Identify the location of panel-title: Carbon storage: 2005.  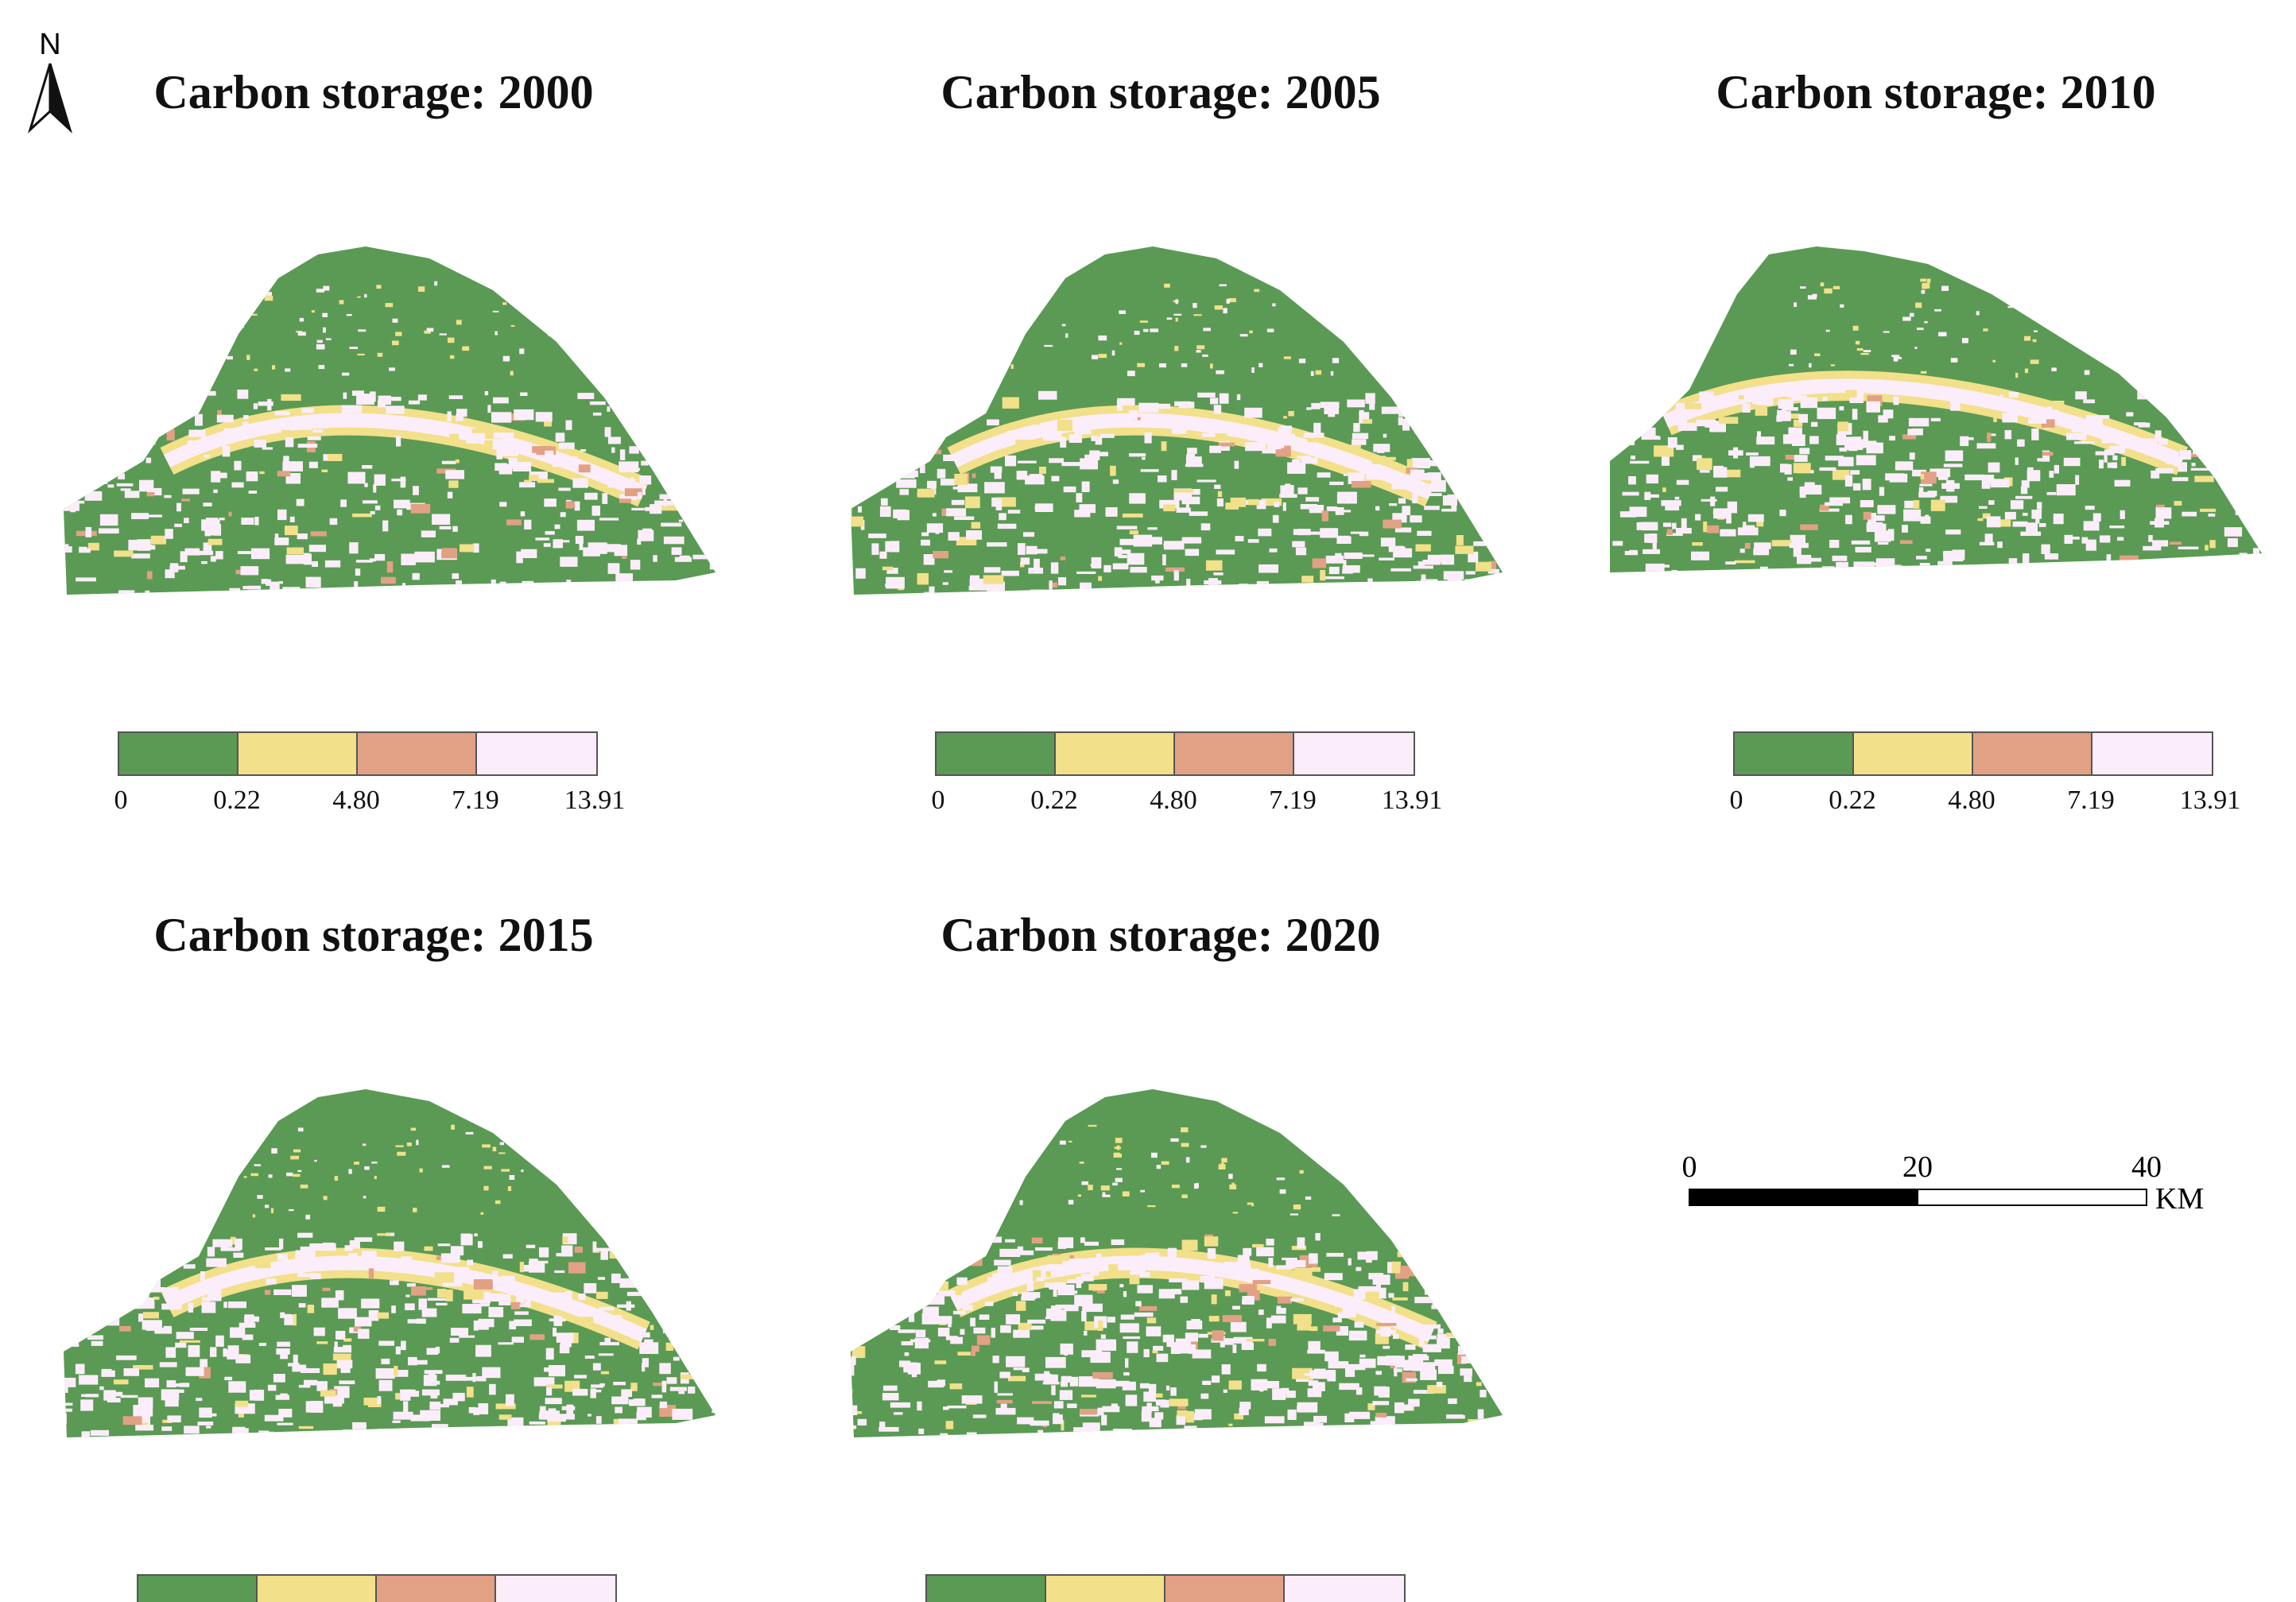
(1161, 92).